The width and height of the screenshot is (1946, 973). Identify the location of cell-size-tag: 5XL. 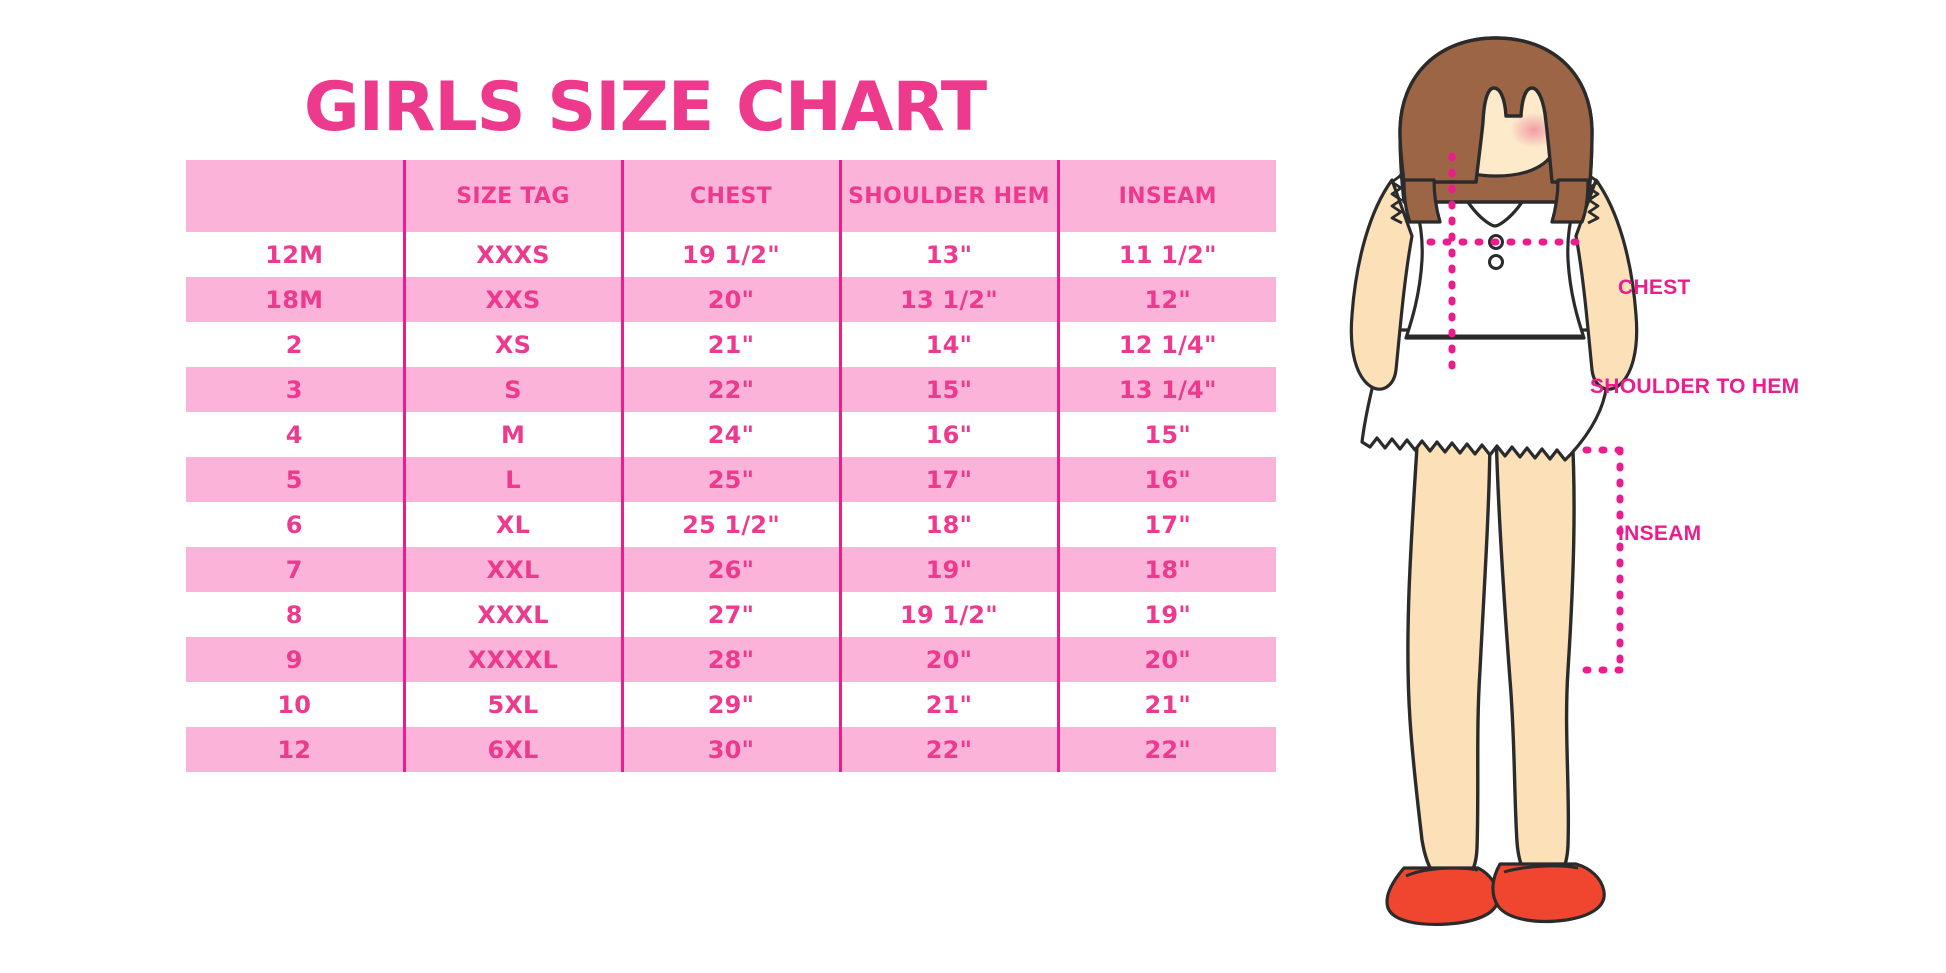
(512, 704).